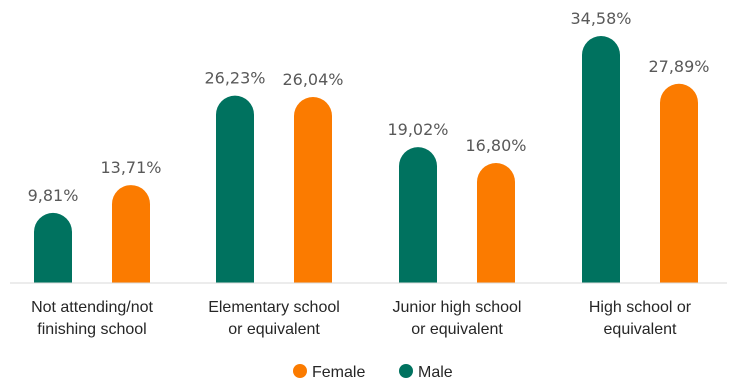 The height and width of the screenshot is (382, 738). What do you see at coordinates (457, 307) in the screenshot?
I see `category-label-2-line-0: Junior high school` at bounding box center [457, 307].